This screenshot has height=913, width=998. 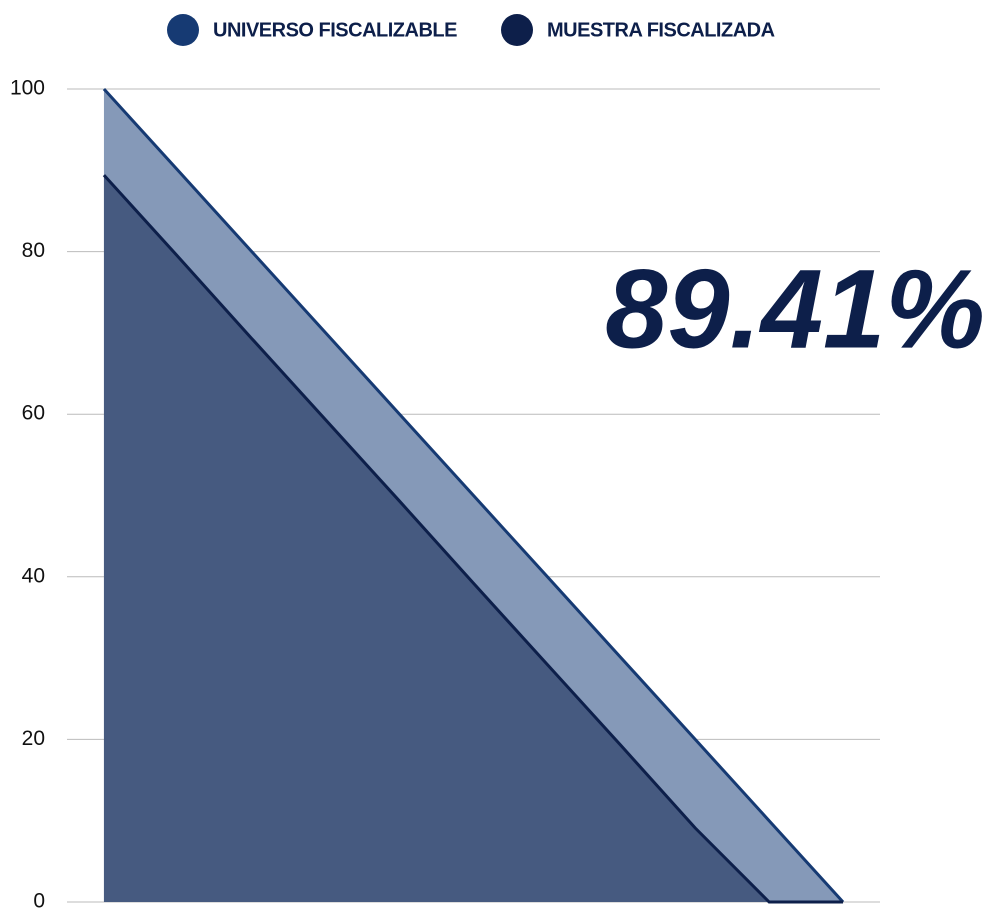 I want to click on y-tick-label: 40, so click(x=33, y=575).